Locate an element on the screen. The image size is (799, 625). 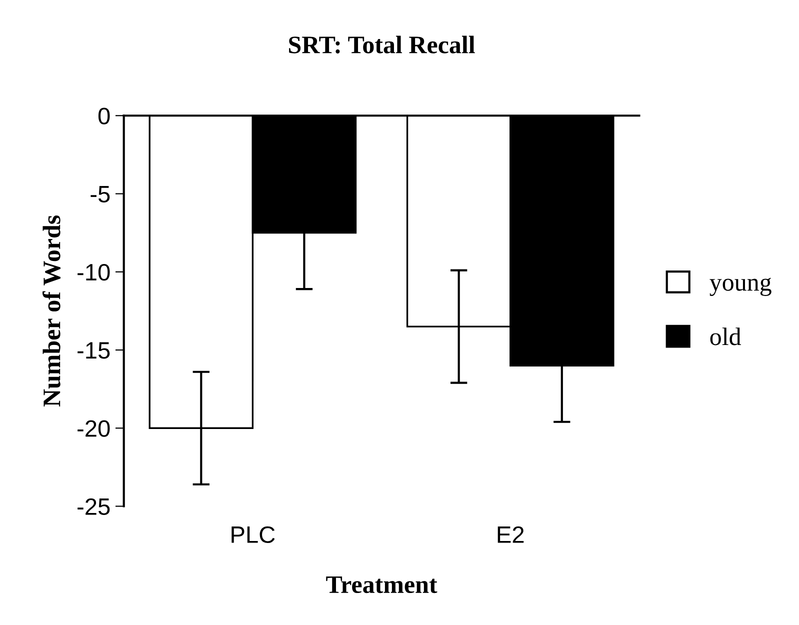
y-axis-title: Number of Words is located at coordinates (51, 311).